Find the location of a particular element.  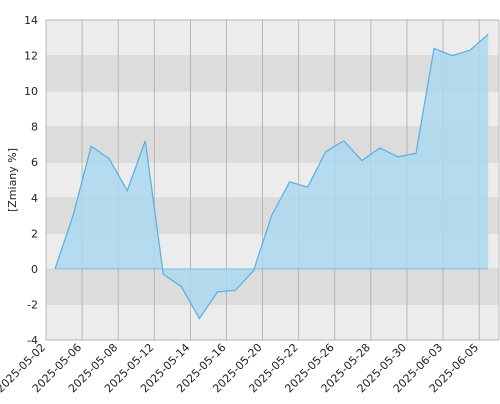

y-tick-label: 14 is located at coordinates (31, 20).